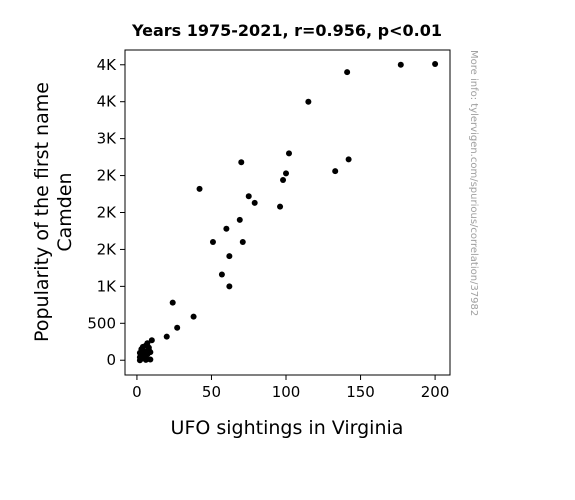  Describe the element at coordinates (107, 286) in the screenshot. I see `y-tick-label-2: 1K` at that location.